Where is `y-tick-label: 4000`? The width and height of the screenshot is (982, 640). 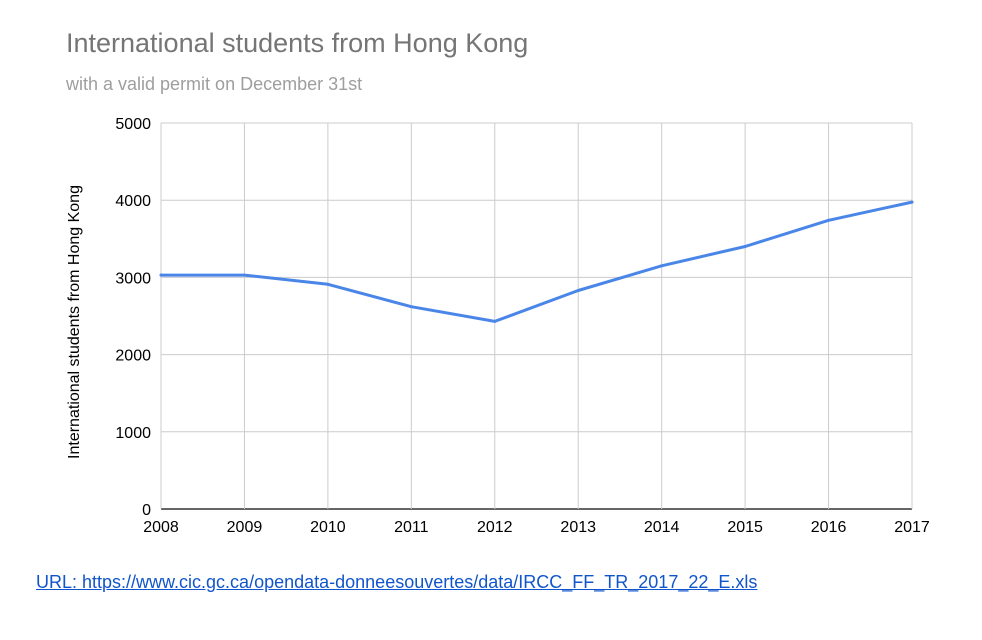
y-tick-label: 4000 is located at coordinates (133, 201).